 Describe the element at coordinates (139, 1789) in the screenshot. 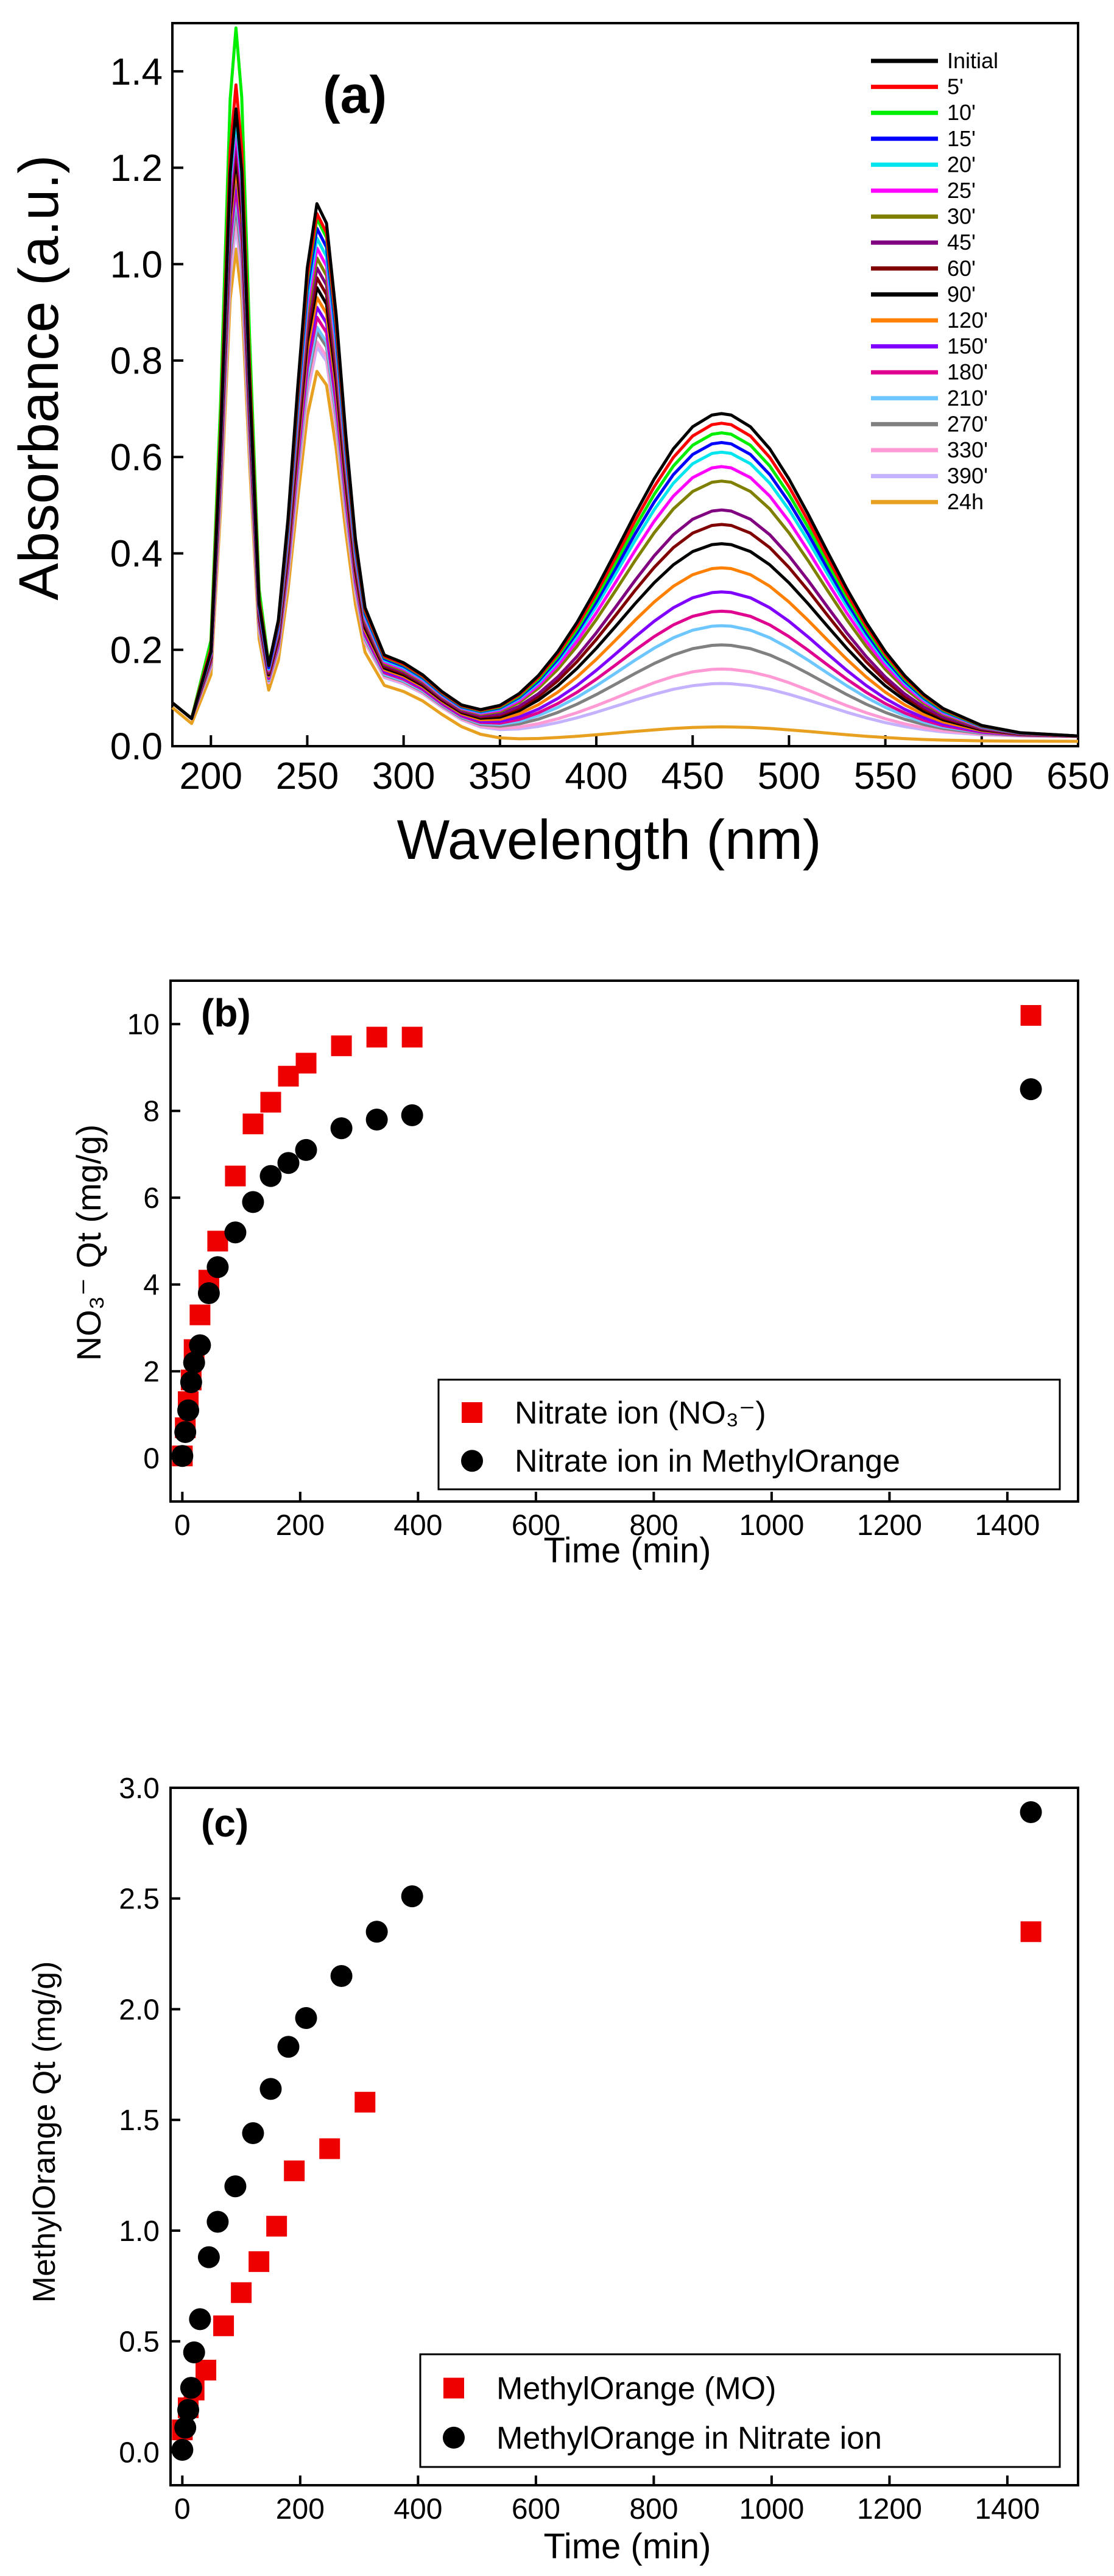

I see `y-tick-label: 3.0` at that location.